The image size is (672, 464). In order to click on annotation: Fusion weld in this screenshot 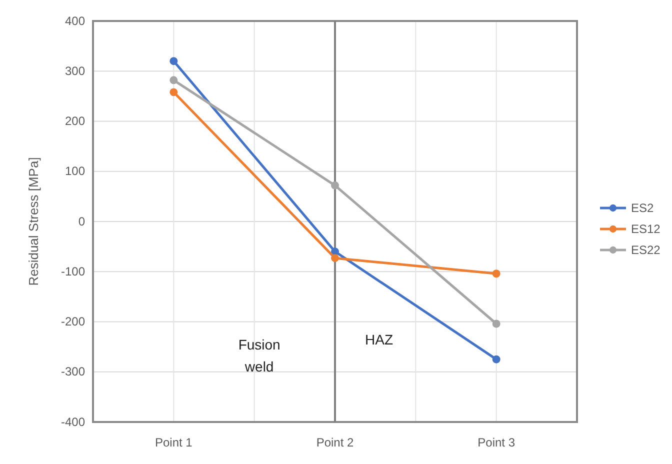, I will do `click(259, 355)`.